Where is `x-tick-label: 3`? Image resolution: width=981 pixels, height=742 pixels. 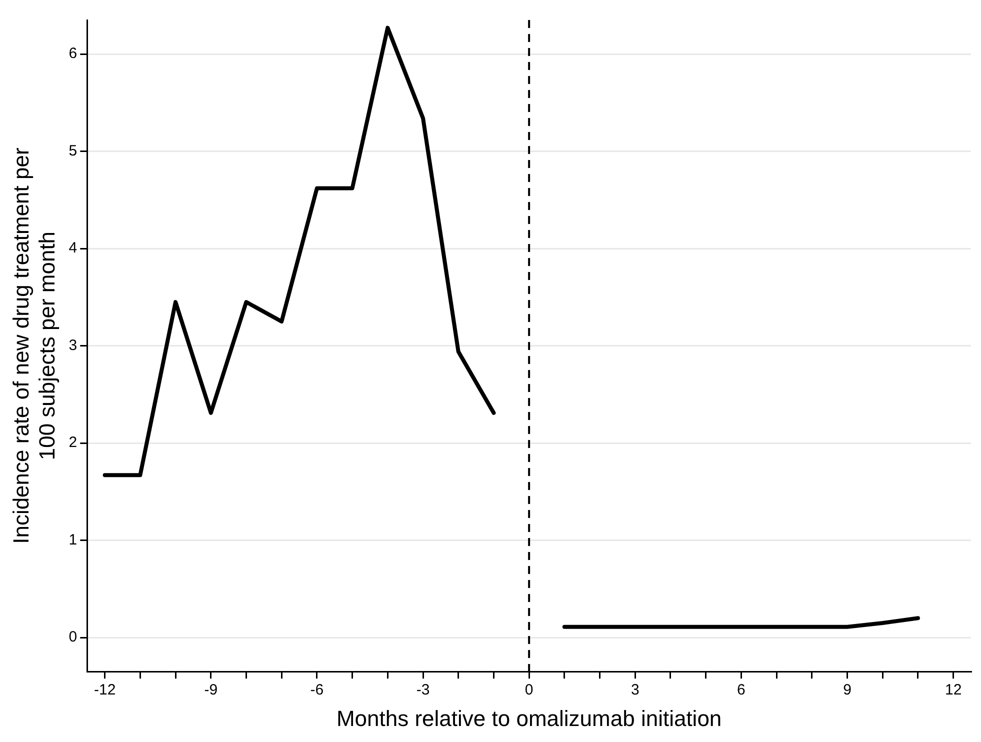
x-tick-label: 3 is located at coordinates (635, 690).